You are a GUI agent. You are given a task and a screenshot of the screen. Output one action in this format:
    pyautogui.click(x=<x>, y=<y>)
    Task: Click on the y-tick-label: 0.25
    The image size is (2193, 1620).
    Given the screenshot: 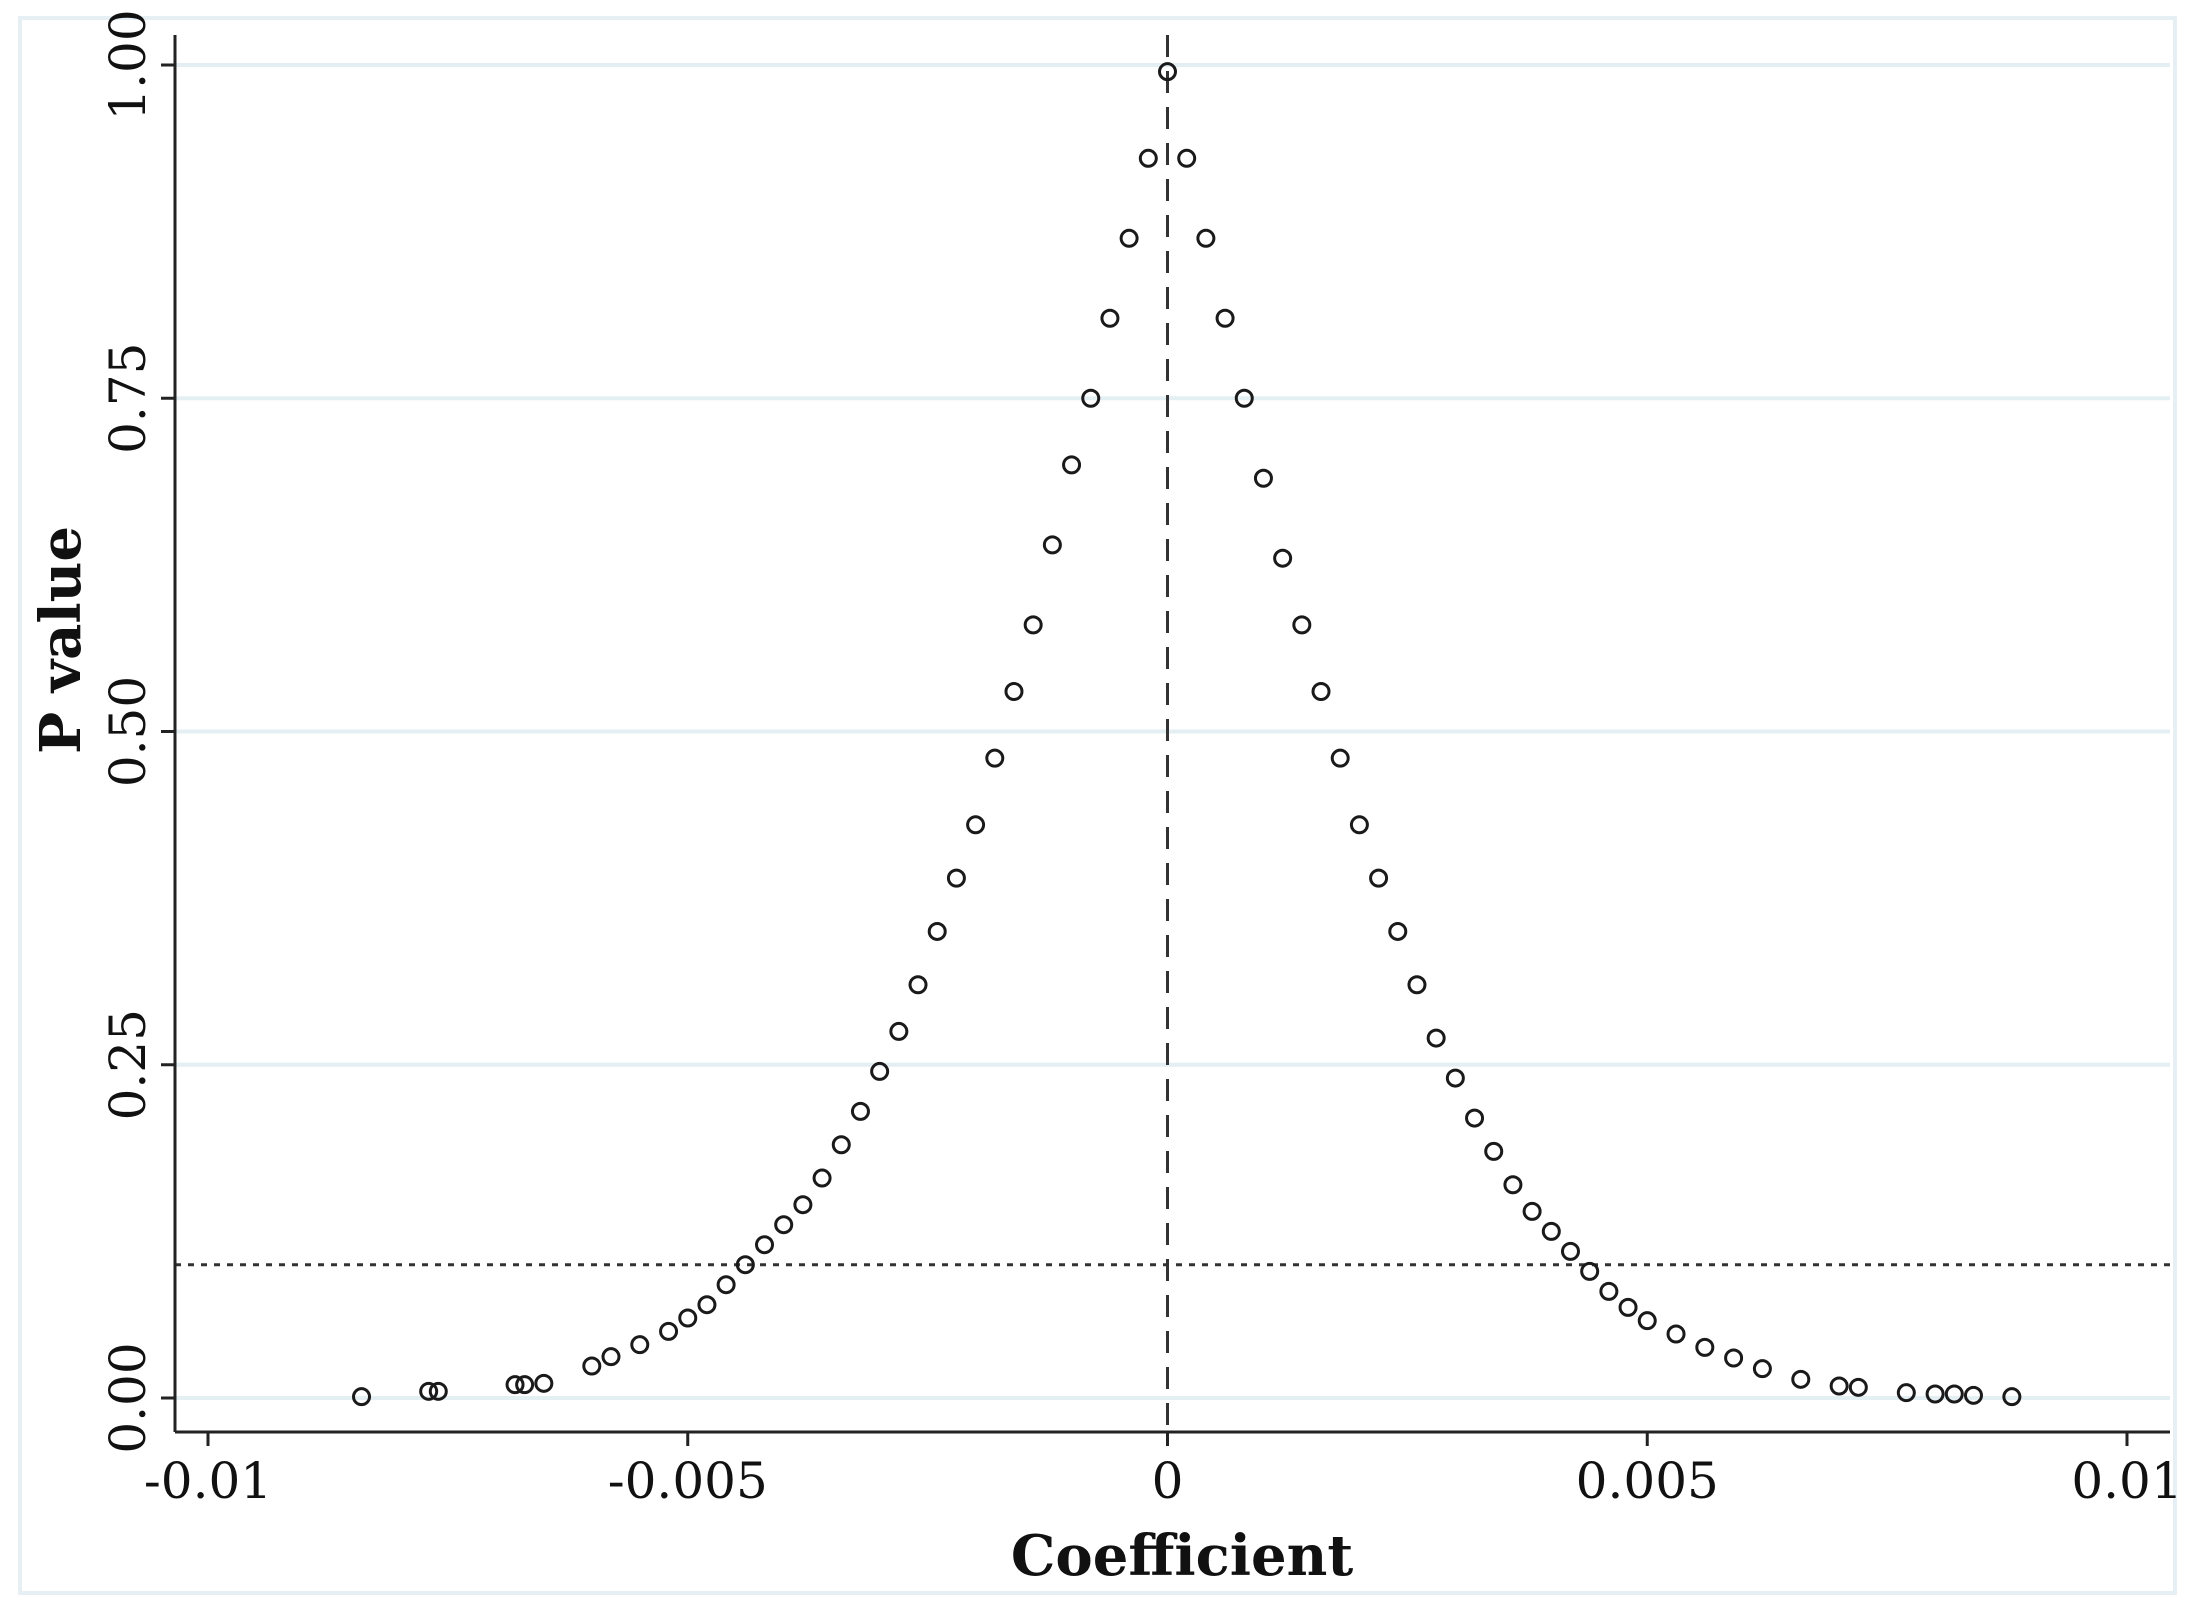 What is the action you would take?
    pyautogui.click(x=128, y=1064)
    